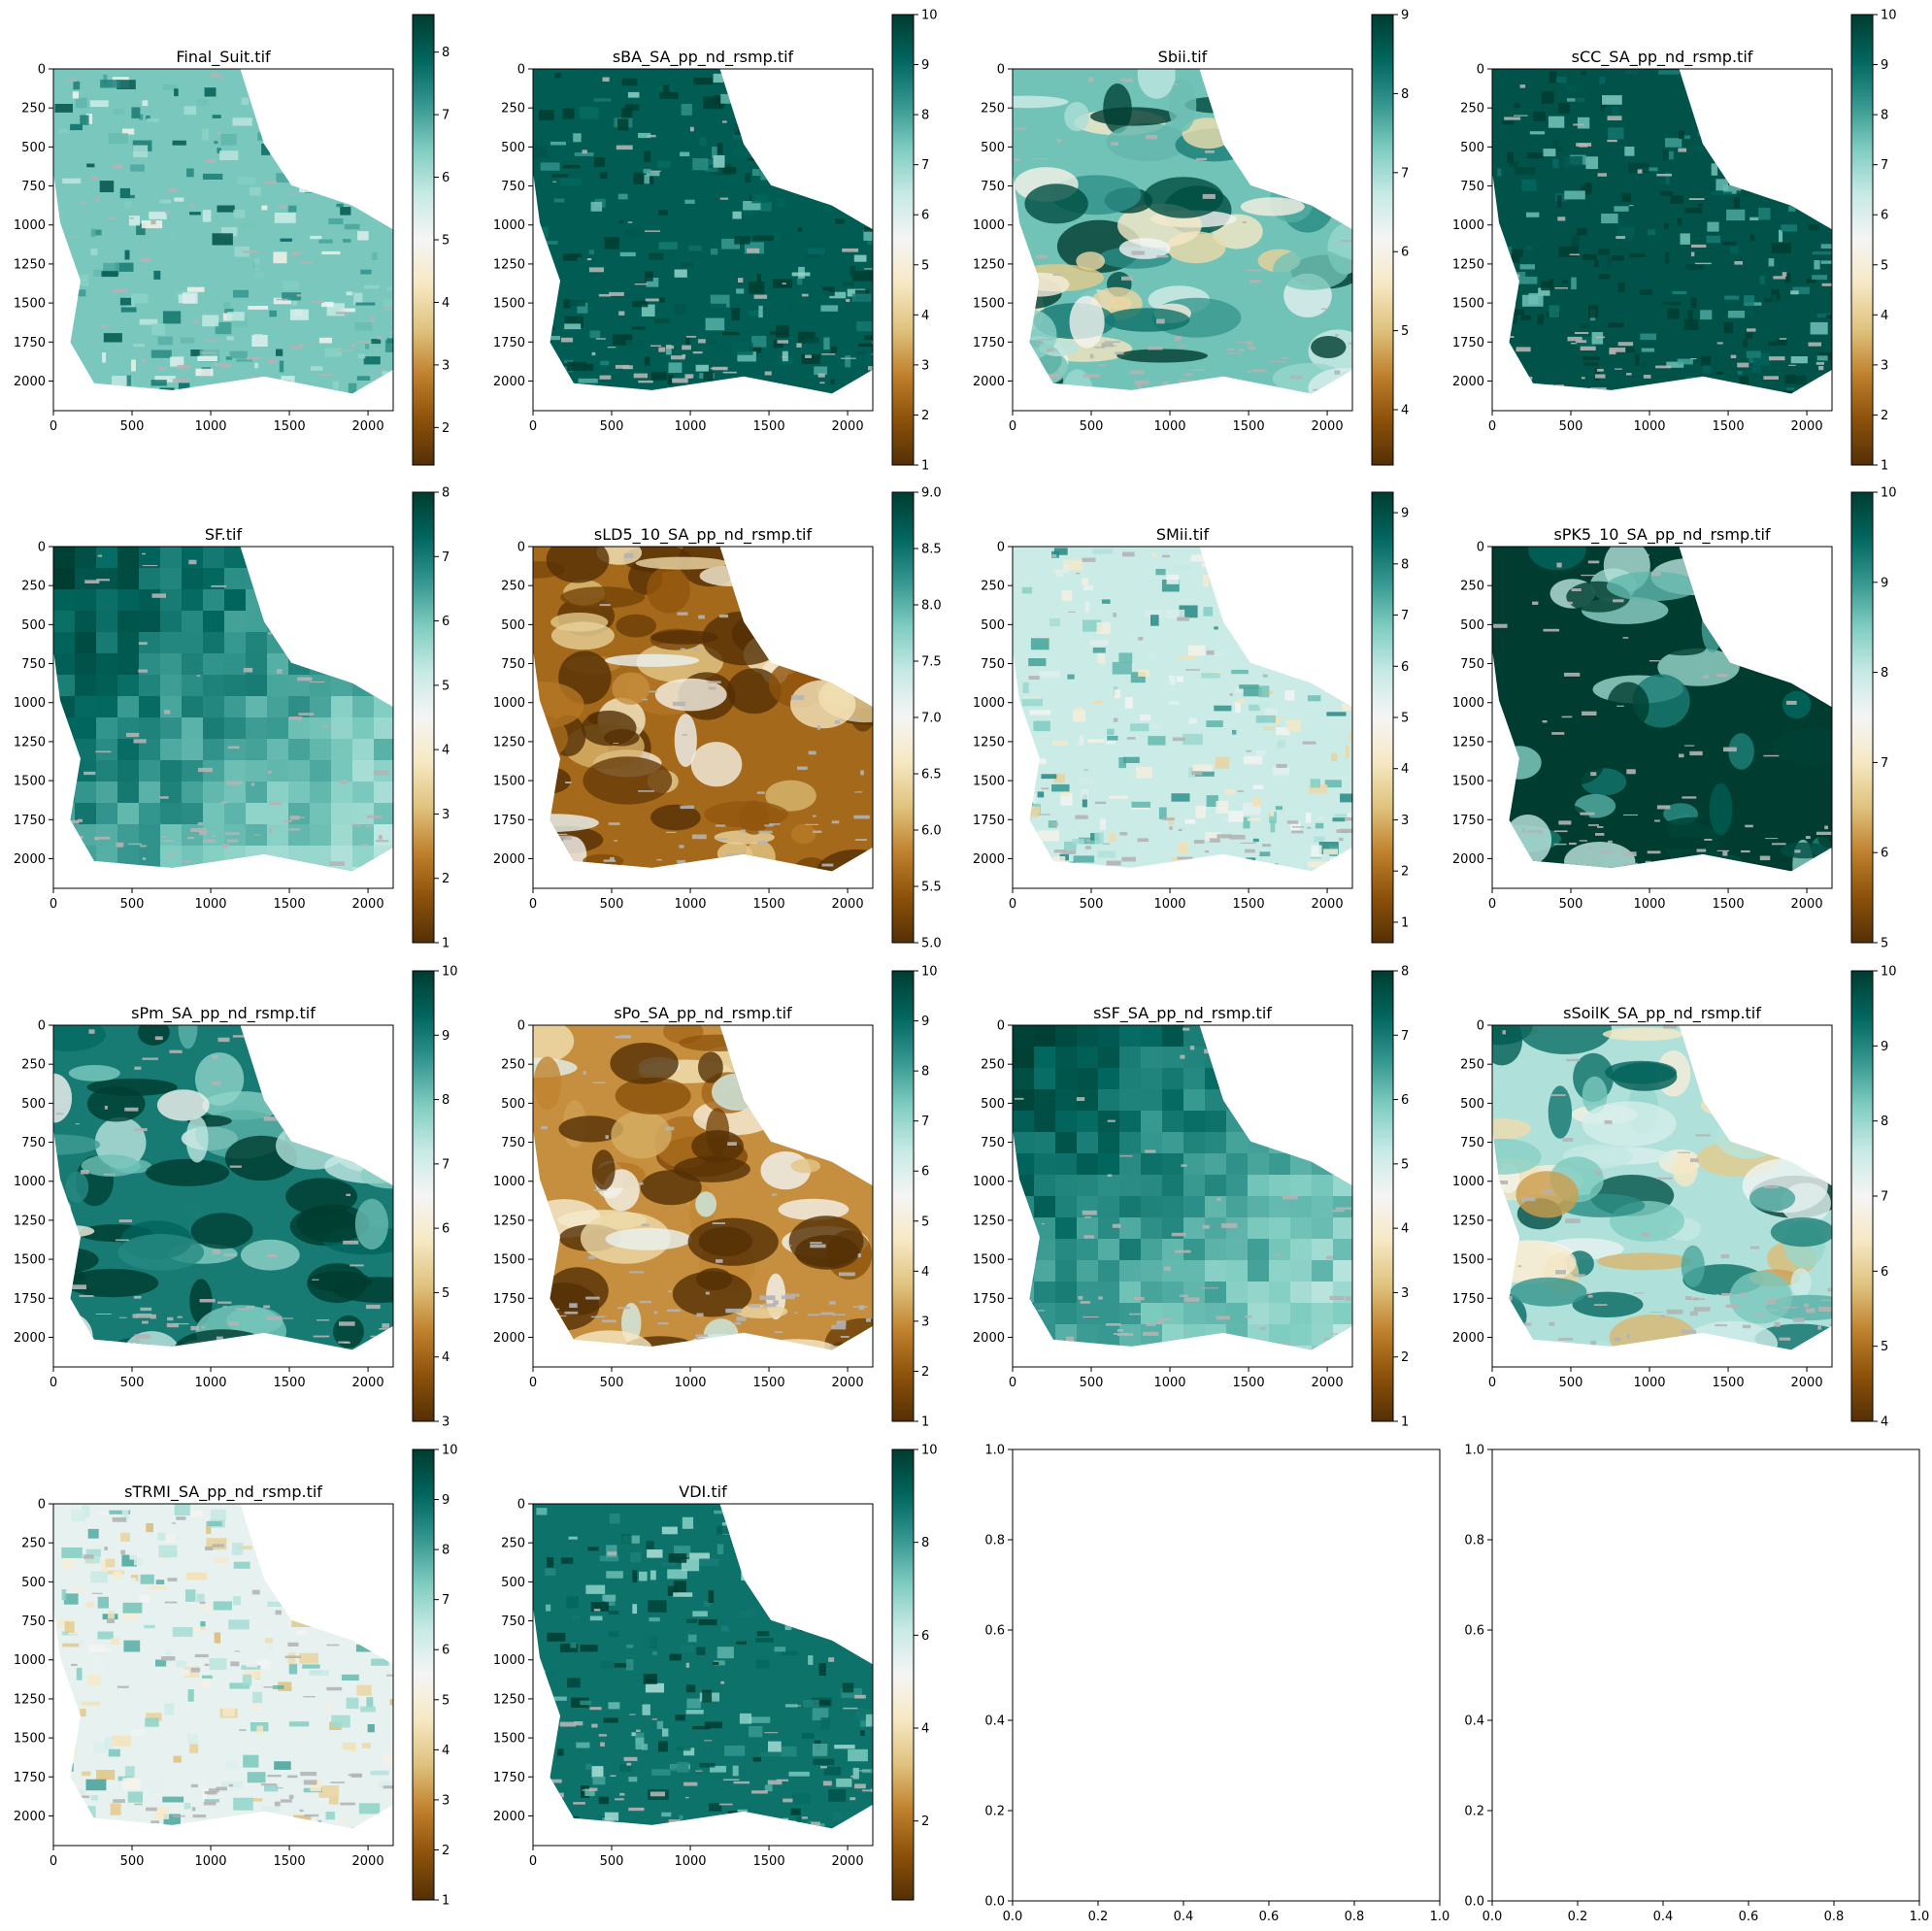 This screenshot has height=1931, width=1932. Describe the element at coordinates (903, 1196) in the screenshot. I see `colorbar` at that location.